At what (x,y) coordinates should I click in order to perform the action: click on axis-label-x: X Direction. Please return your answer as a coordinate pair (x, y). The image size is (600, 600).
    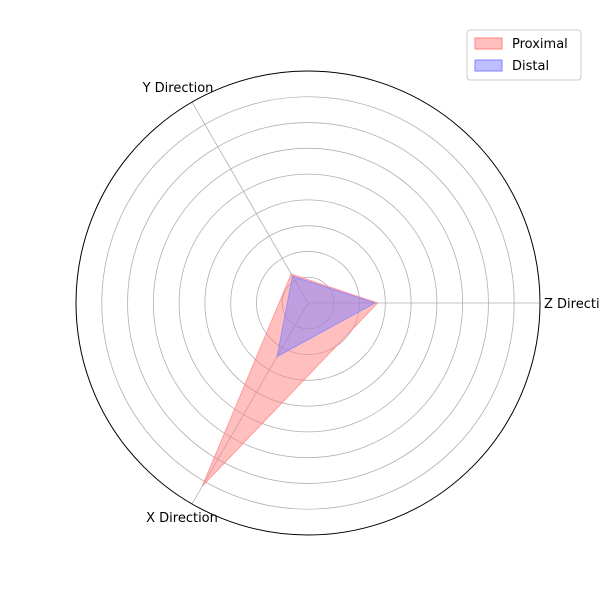
    Looking at the image, I should click on (182, 518).